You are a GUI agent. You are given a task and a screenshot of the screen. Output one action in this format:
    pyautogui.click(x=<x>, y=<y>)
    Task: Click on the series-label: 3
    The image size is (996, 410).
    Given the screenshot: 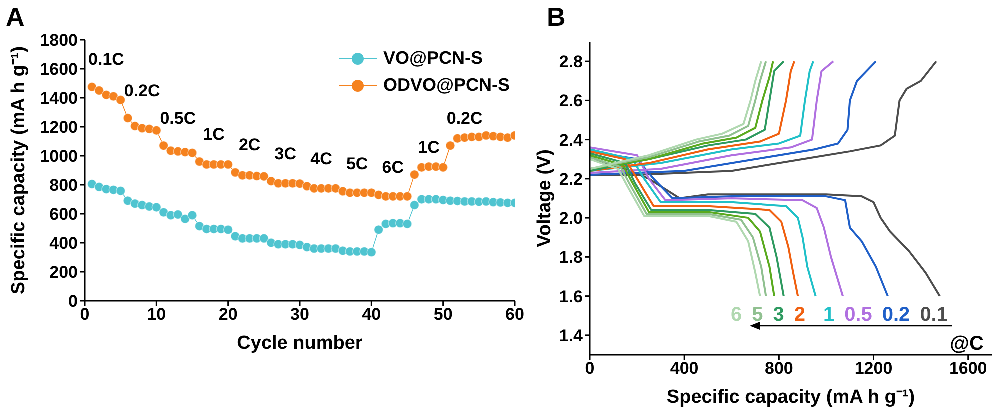 What is the action you would take?
    pyautogui.click(x=778, y=315)
    